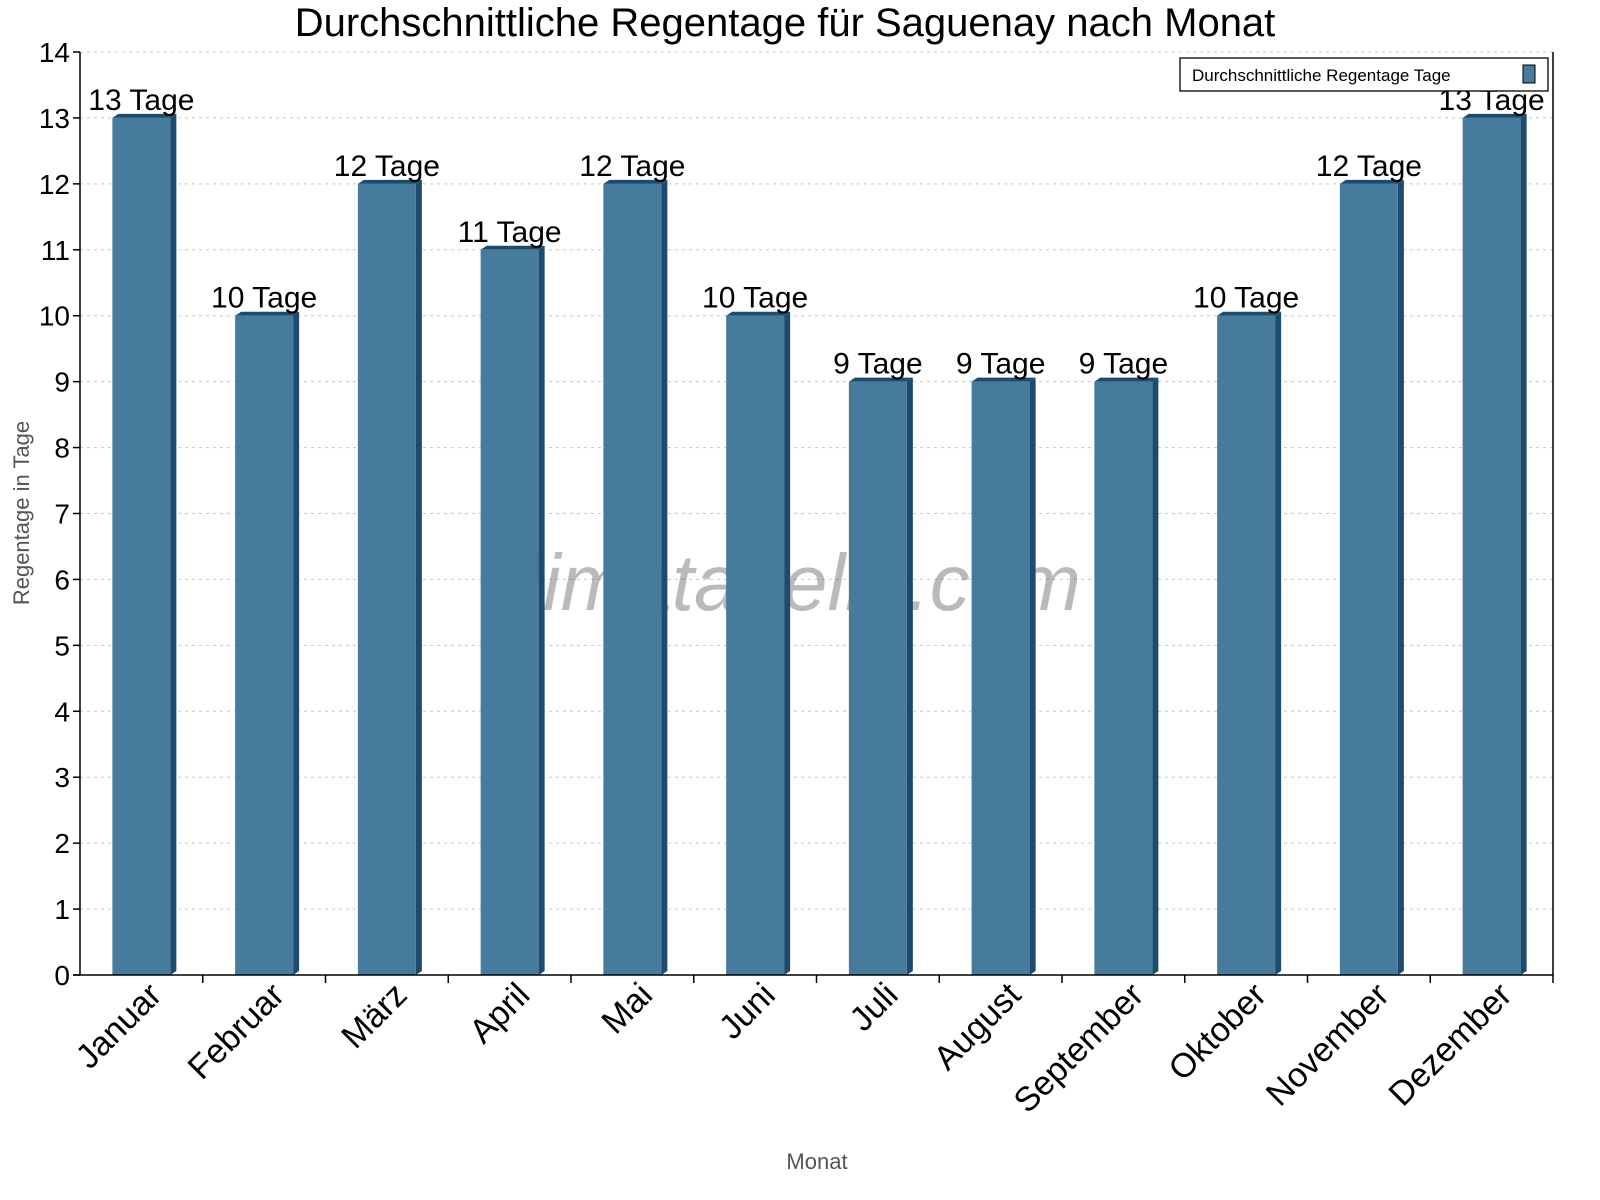 This screenshot has width=1600, height=1200. I want to click on legend-swatch, so click(1529, 74).